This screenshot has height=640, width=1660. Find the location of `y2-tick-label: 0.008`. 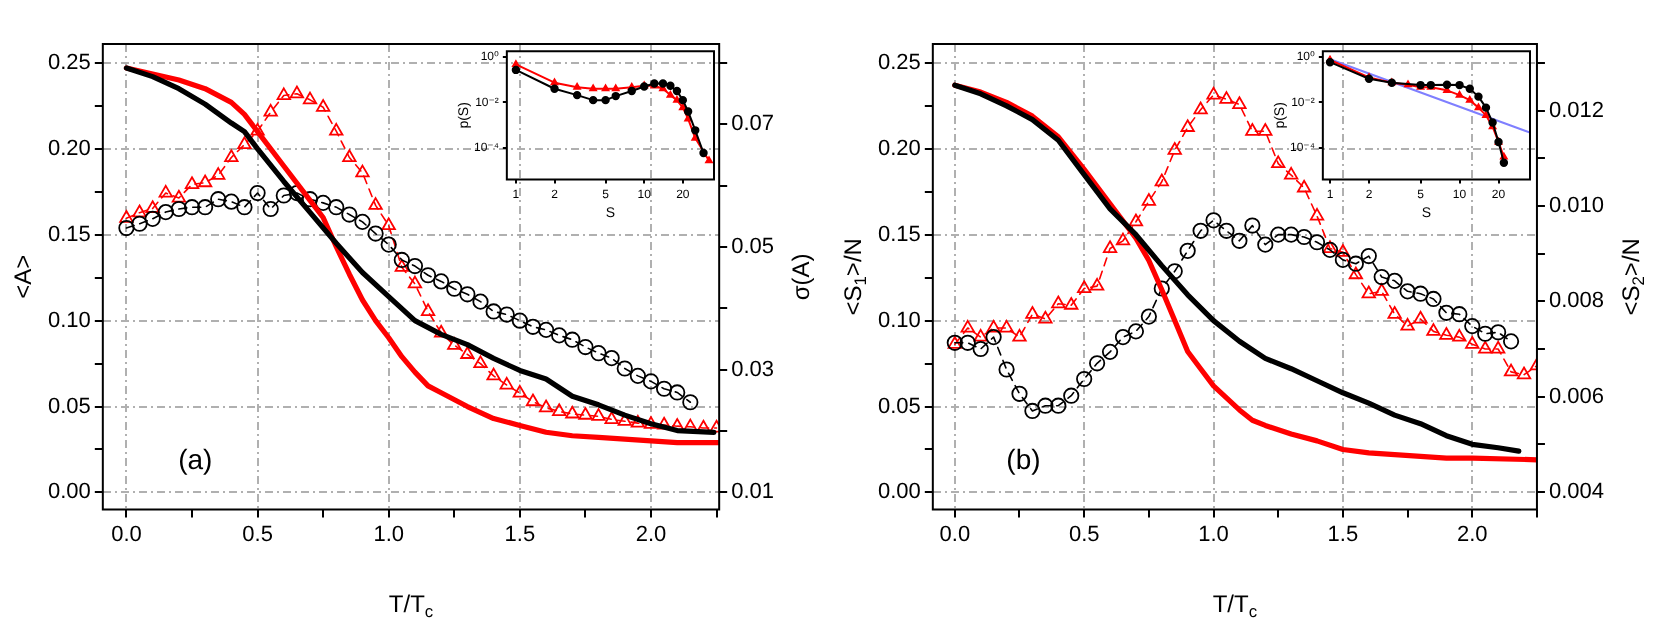

y2-tick-label: 0.008 is located at coordinates (1576, 301).